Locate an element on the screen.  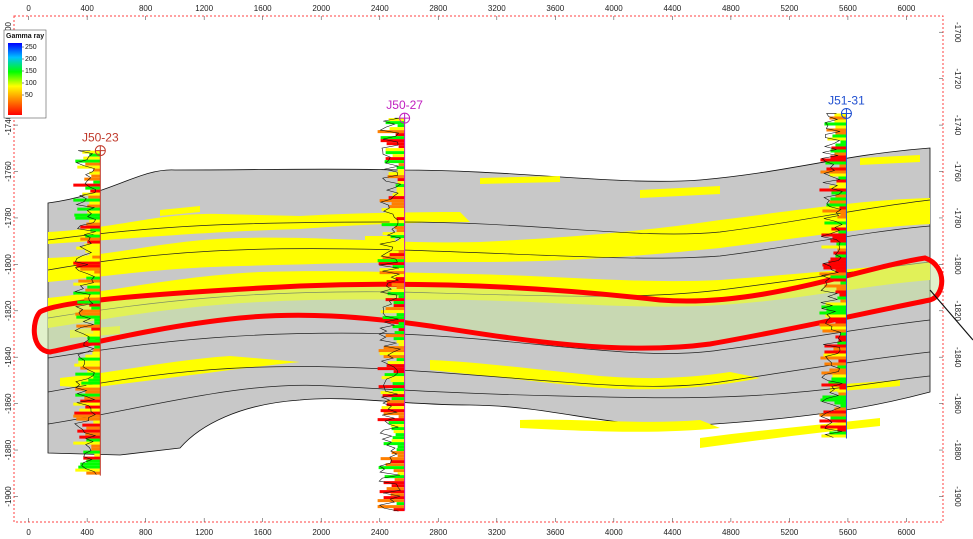
x-tick-label-bottom: 4000 is located at coordinates (614, 532).